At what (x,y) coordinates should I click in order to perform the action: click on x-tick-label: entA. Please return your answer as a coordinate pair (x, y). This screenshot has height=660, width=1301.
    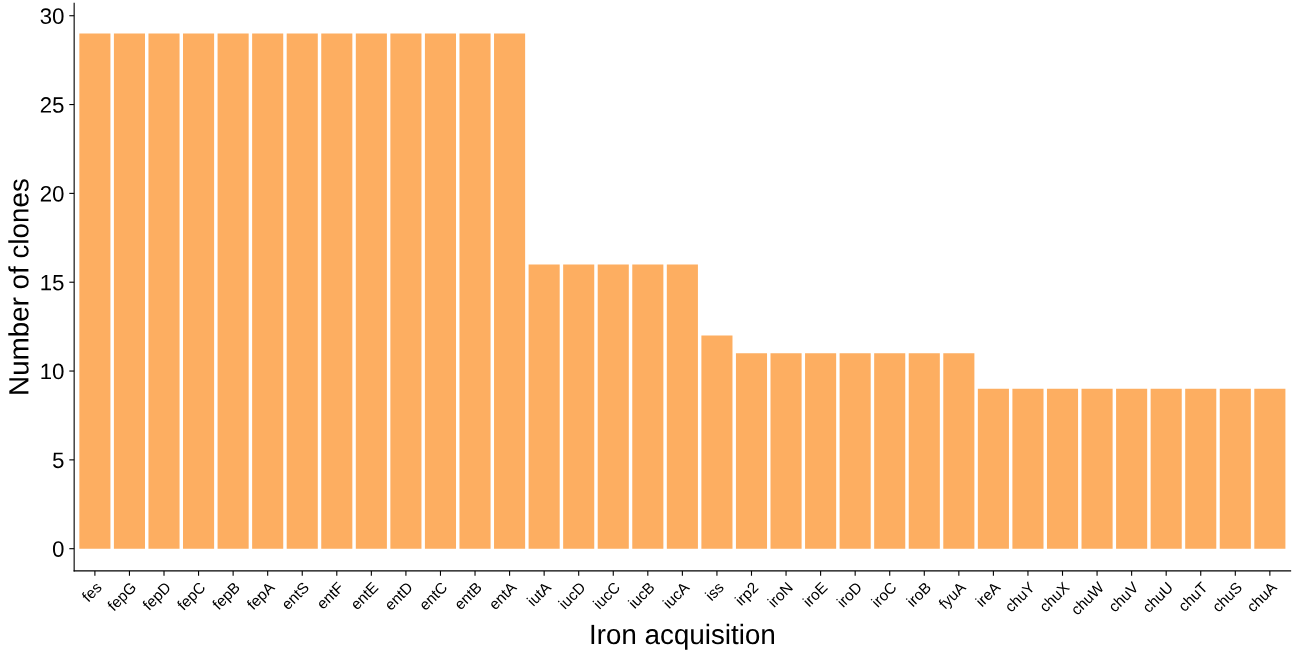
    Looking at the image, I should click on (503, 596).